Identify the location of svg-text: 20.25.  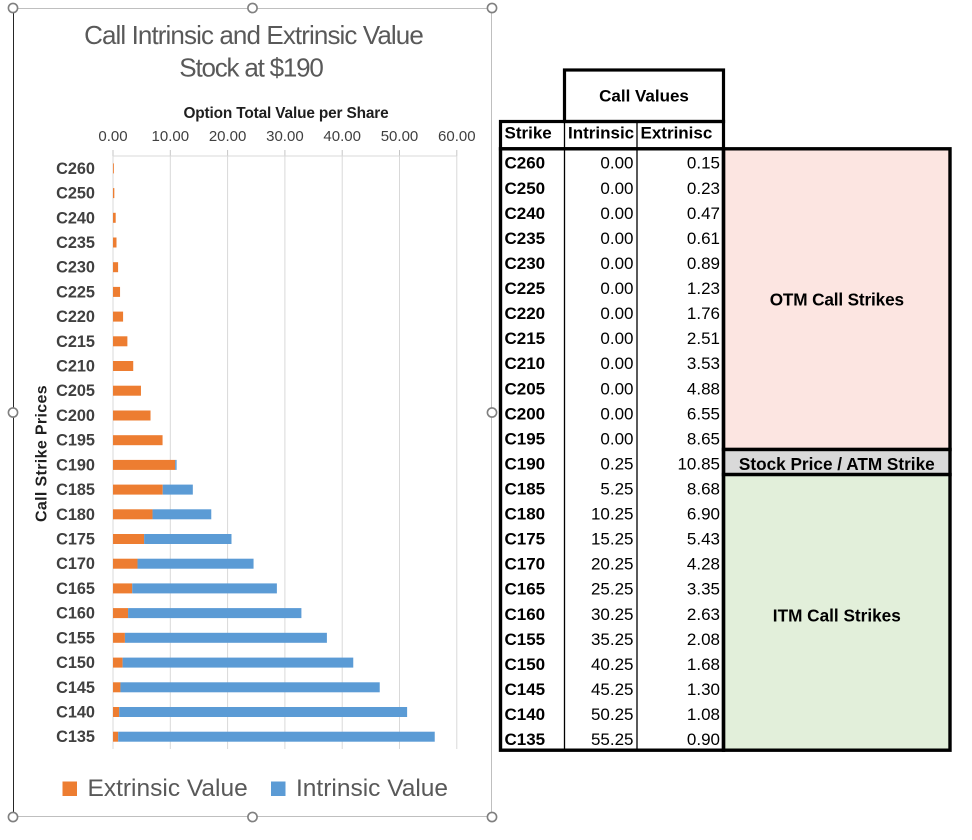
(612, 564).